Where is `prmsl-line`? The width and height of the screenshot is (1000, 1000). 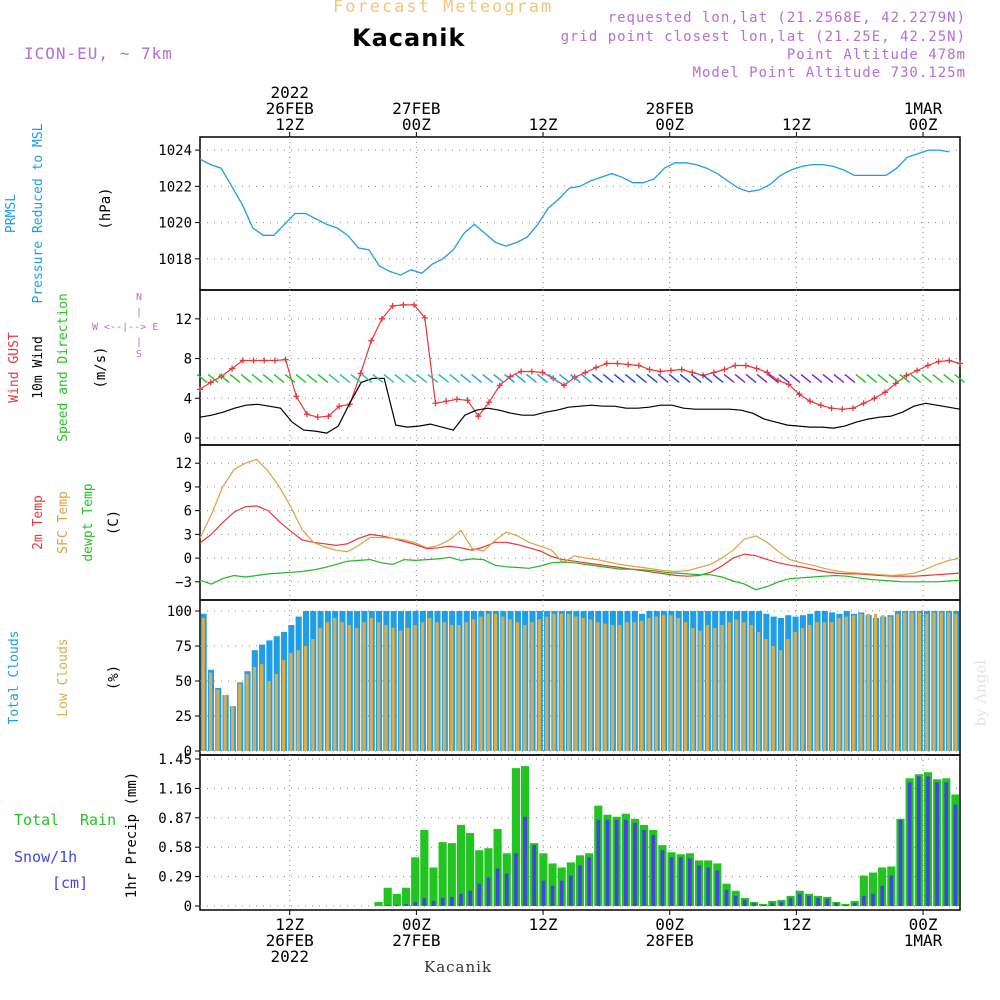
prmsl-line is located at coordinates (574, 212).